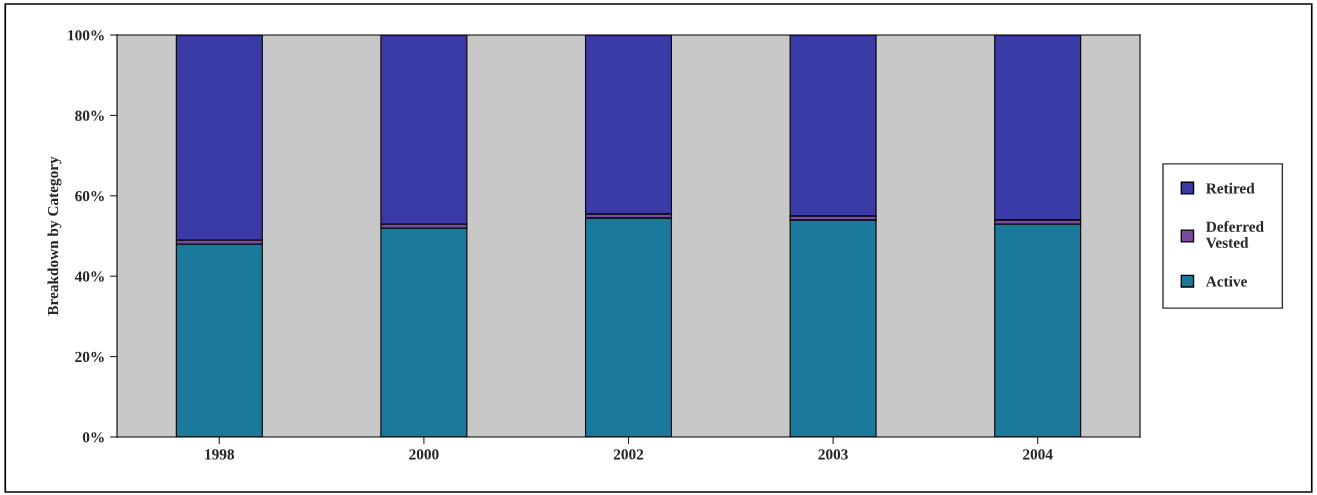 The image size is (1317, 495). I want to click on legend-label: Retired, so click(1230, 188).